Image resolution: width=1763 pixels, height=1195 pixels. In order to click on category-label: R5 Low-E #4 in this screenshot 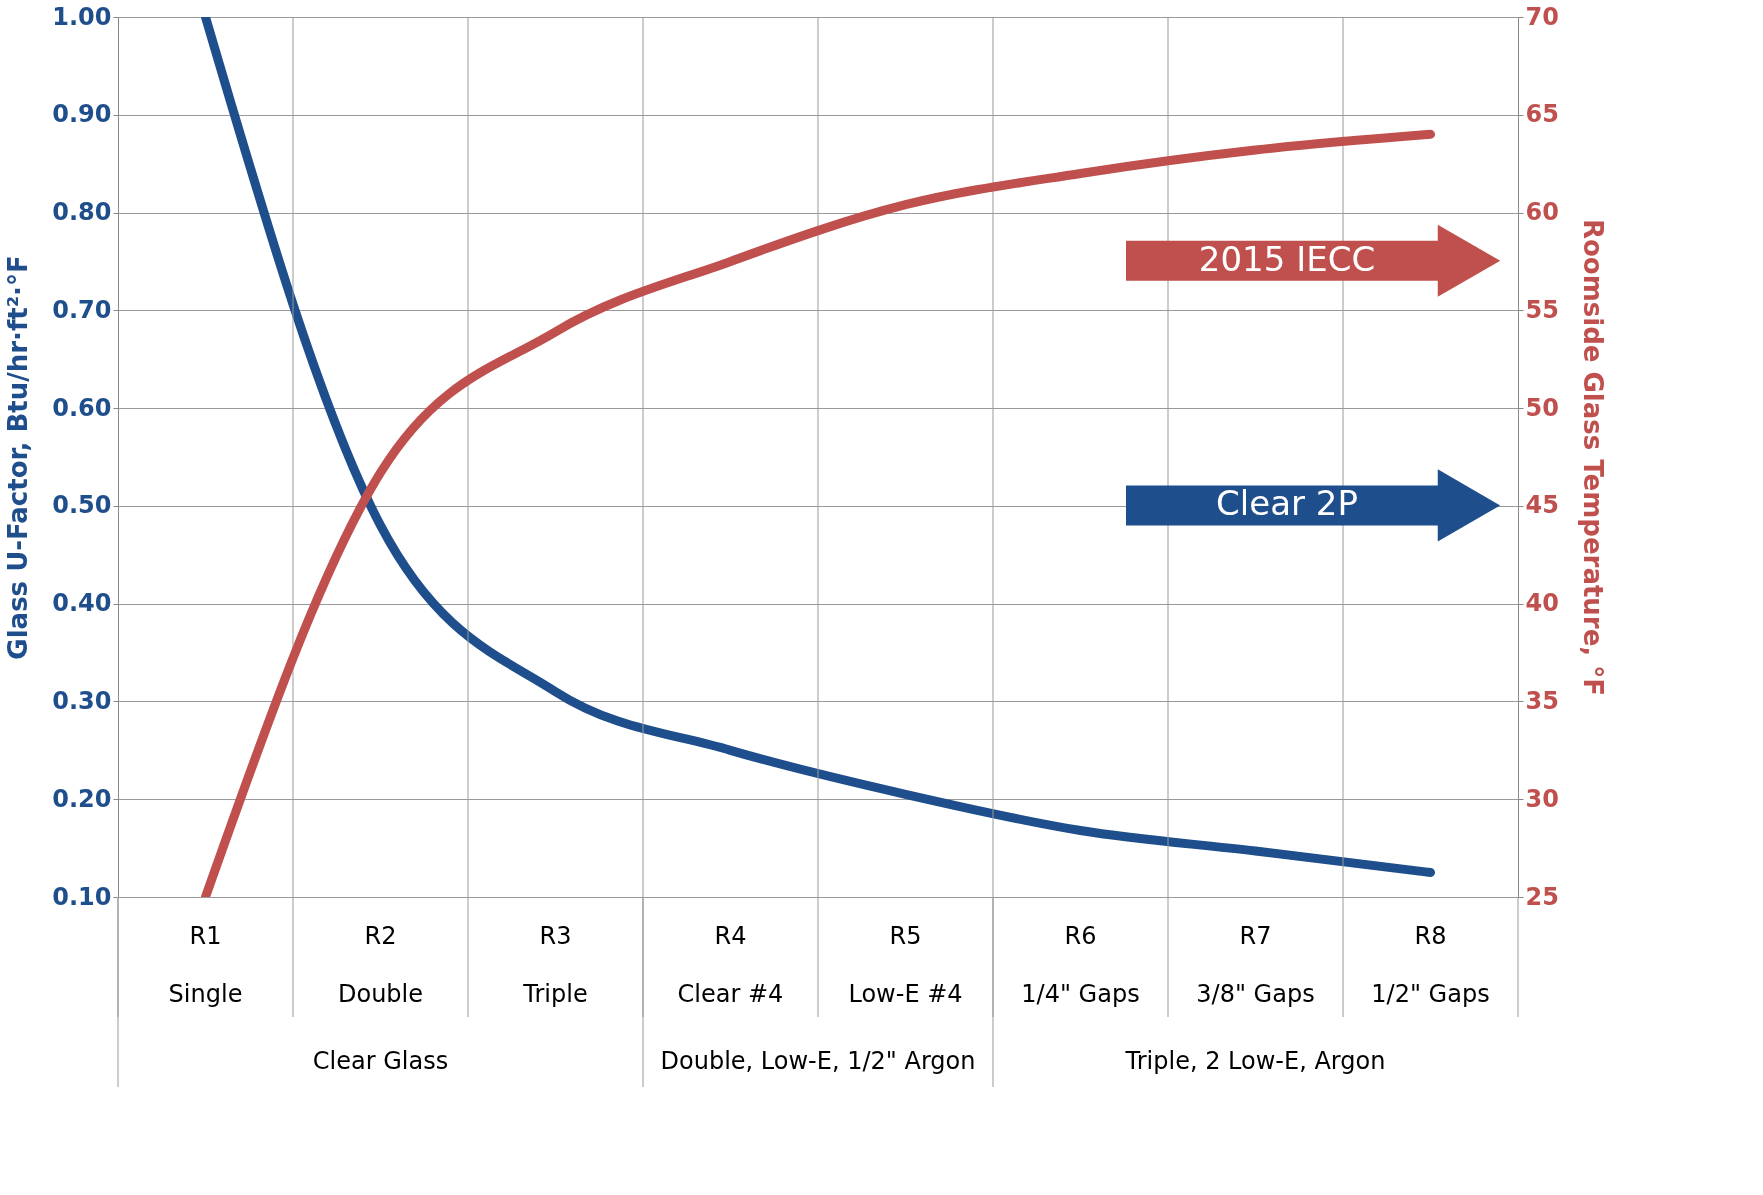, I will do `click(905, 965)`.